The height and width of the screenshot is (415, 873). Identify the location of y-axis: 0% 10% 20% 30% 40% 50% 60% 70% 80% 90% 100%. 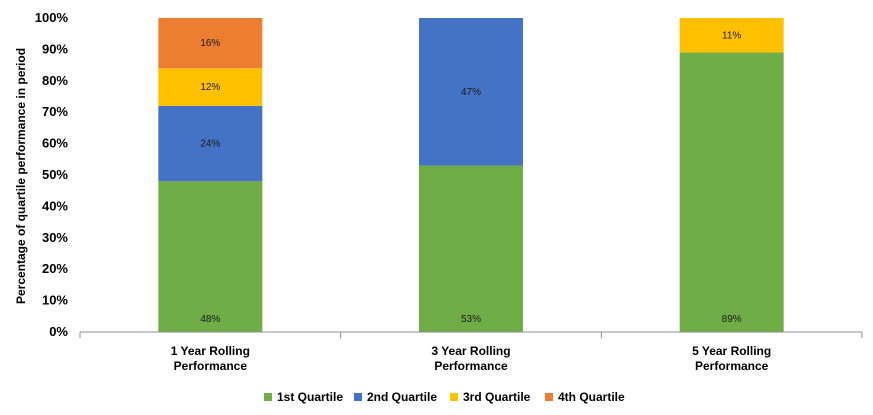
(52, 174).